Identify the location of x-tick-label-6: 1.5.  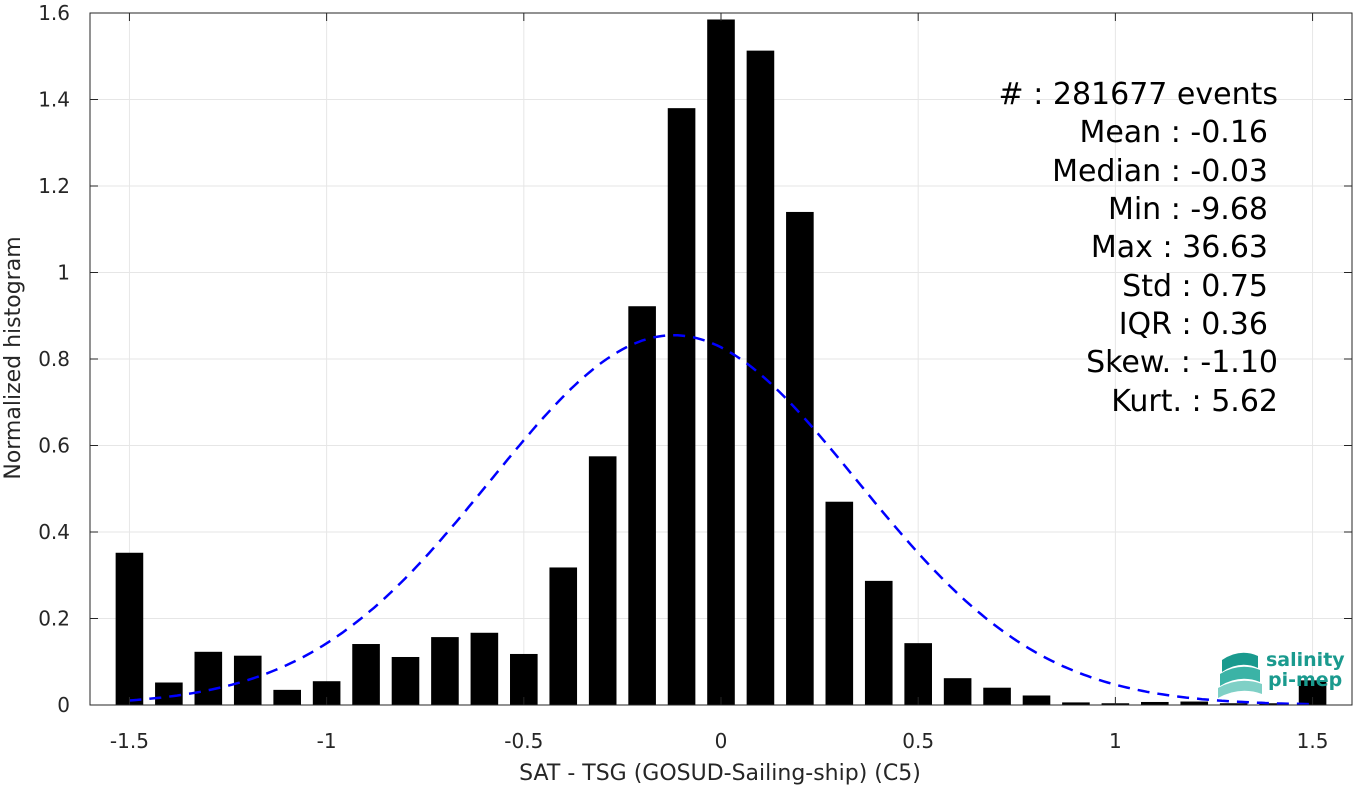
(1313, 741).